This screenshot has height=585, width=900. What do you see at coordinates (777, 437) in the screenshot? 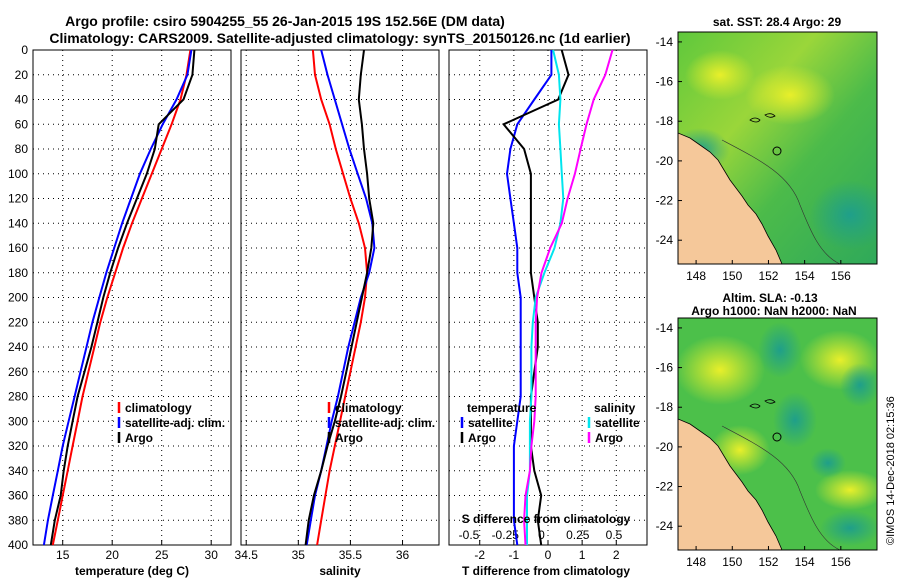
I see `sla-argo-marker` at bounding box center [777, 437].